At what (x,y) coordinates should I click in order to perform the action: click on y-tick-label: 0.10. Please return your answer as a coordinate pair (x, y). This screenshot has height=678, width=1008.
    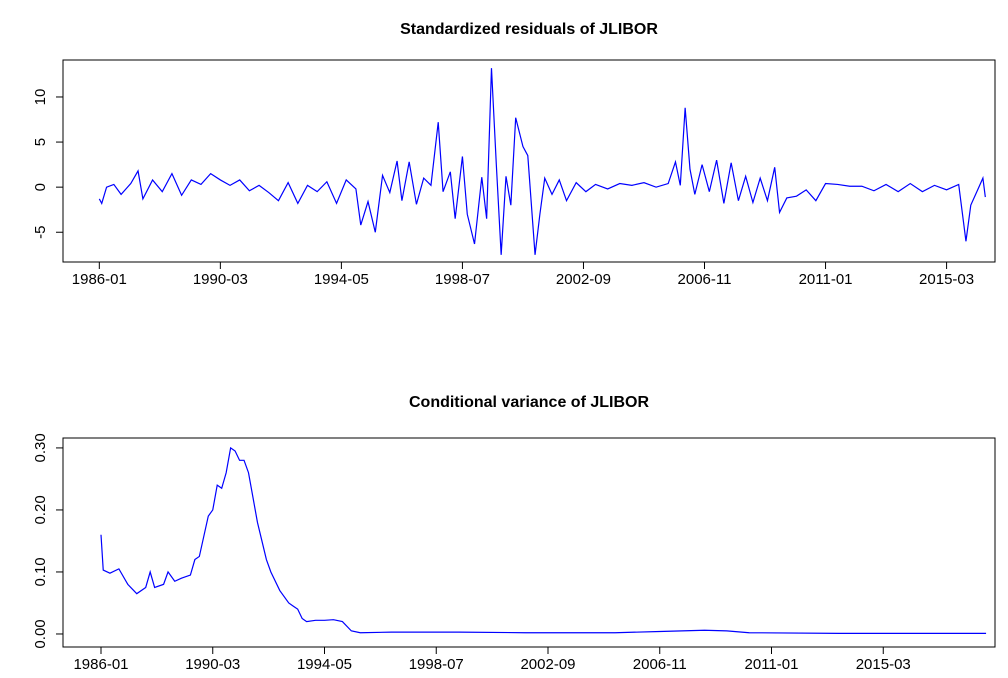
    Looking at the image, I should click on (40, 571).